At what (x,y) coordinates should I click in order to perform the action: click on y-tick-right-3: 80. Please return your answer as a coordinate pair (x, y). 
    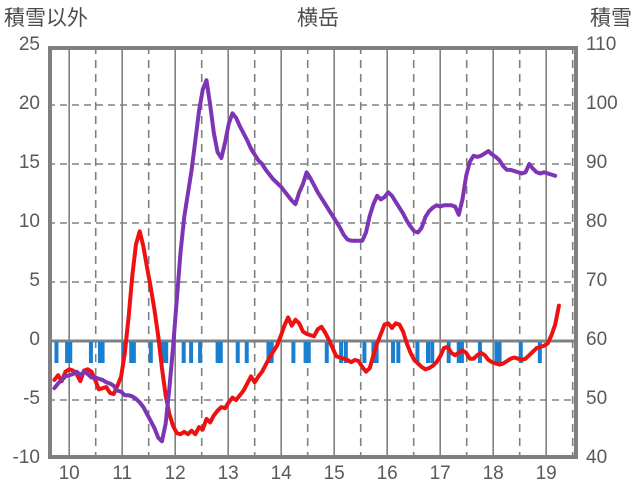
    Looking at the image, I should click on (597, 221).